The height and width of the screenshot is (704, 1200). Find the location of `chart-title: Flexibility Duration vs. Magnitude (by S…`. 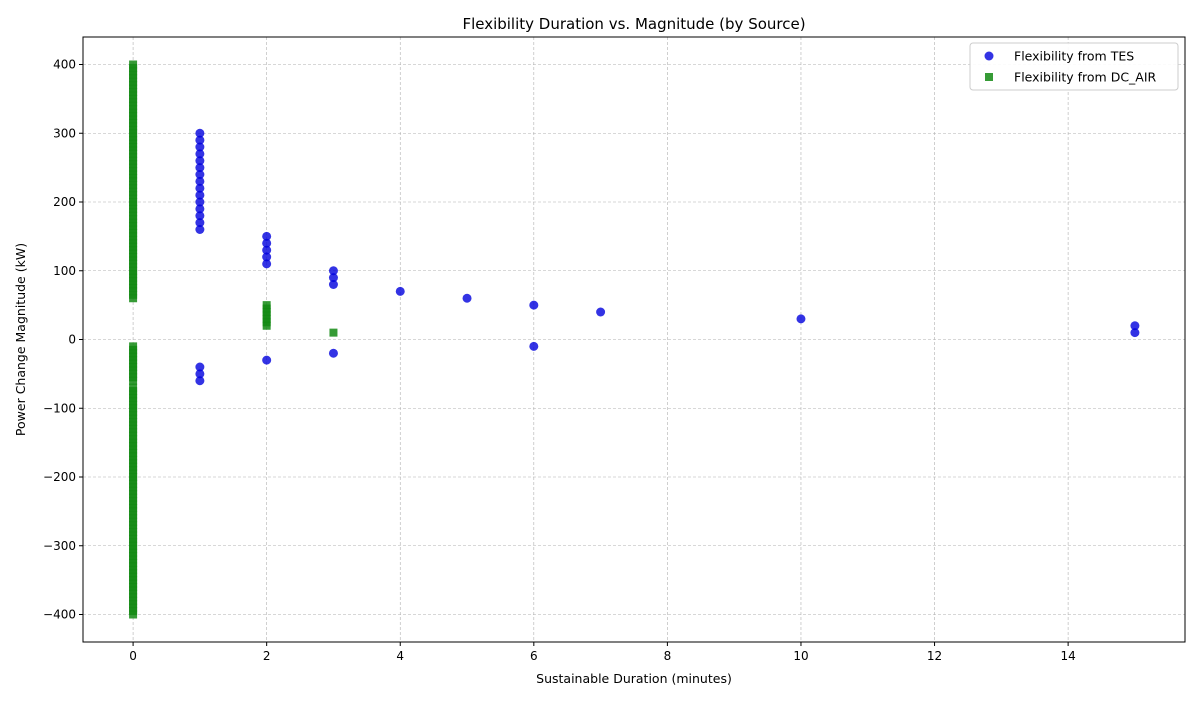

chart-title: Flexibility Duration vs. Magnitude (by S… is located at coordinates (633, 24).